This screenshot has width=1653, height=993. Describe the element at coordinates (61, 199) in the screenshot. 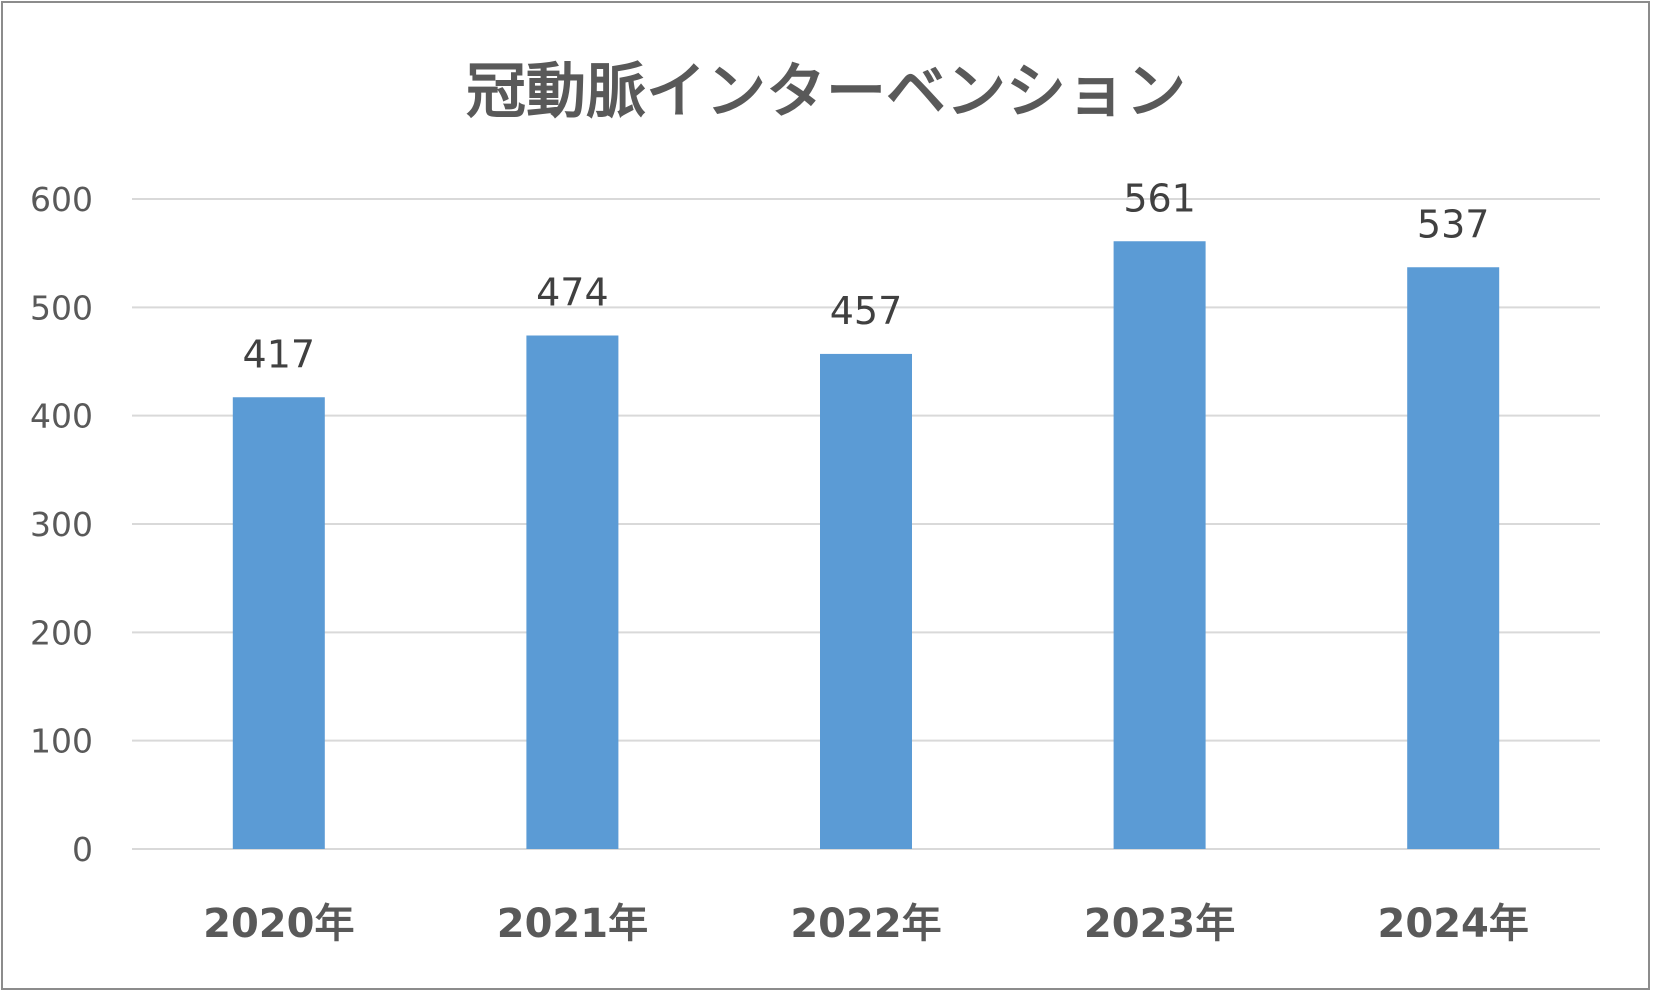

I see `y-tick-label: 600` at that location.